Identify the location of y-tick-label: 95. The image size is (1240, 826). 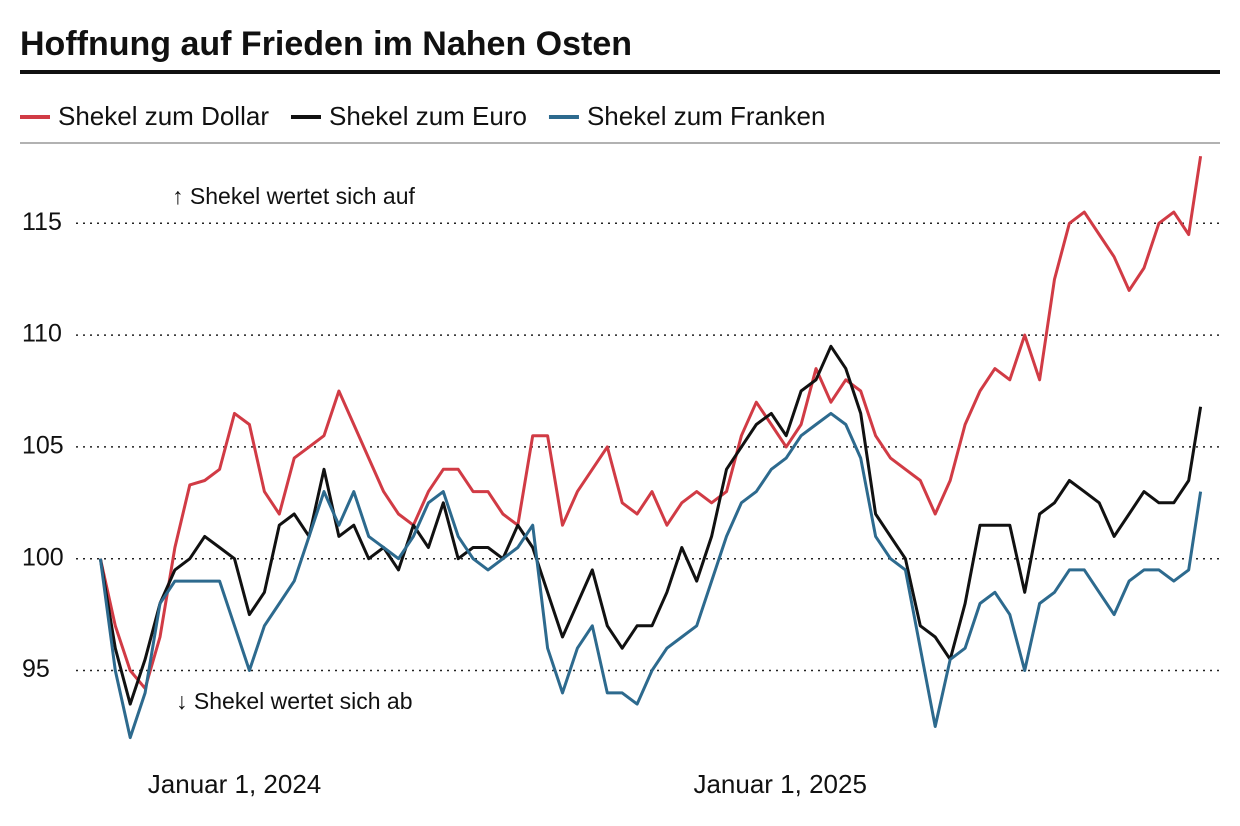
(36, 669).